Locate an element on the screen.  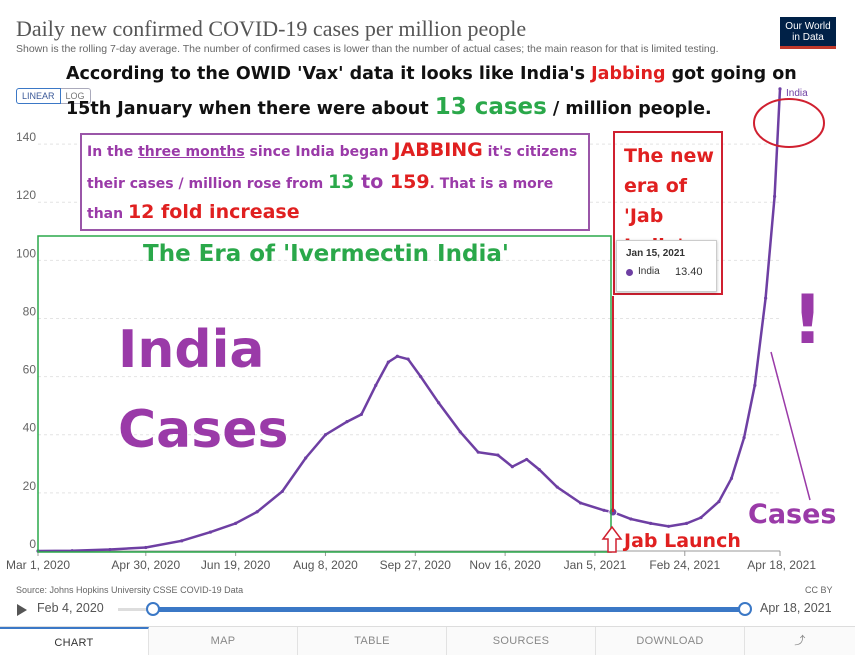
owid-logo: Our World in Data is located at coordinates (808, 33).